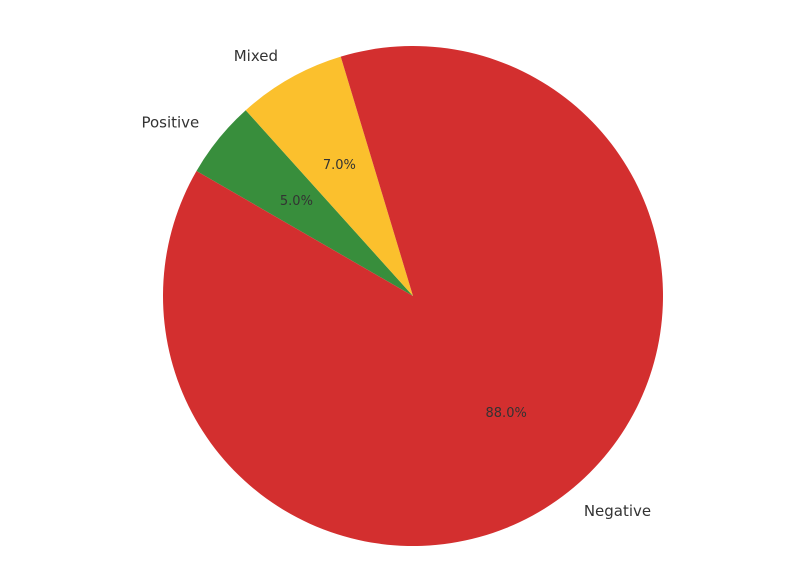  I want to click on value-label: 5.0%, so click(296, 201).